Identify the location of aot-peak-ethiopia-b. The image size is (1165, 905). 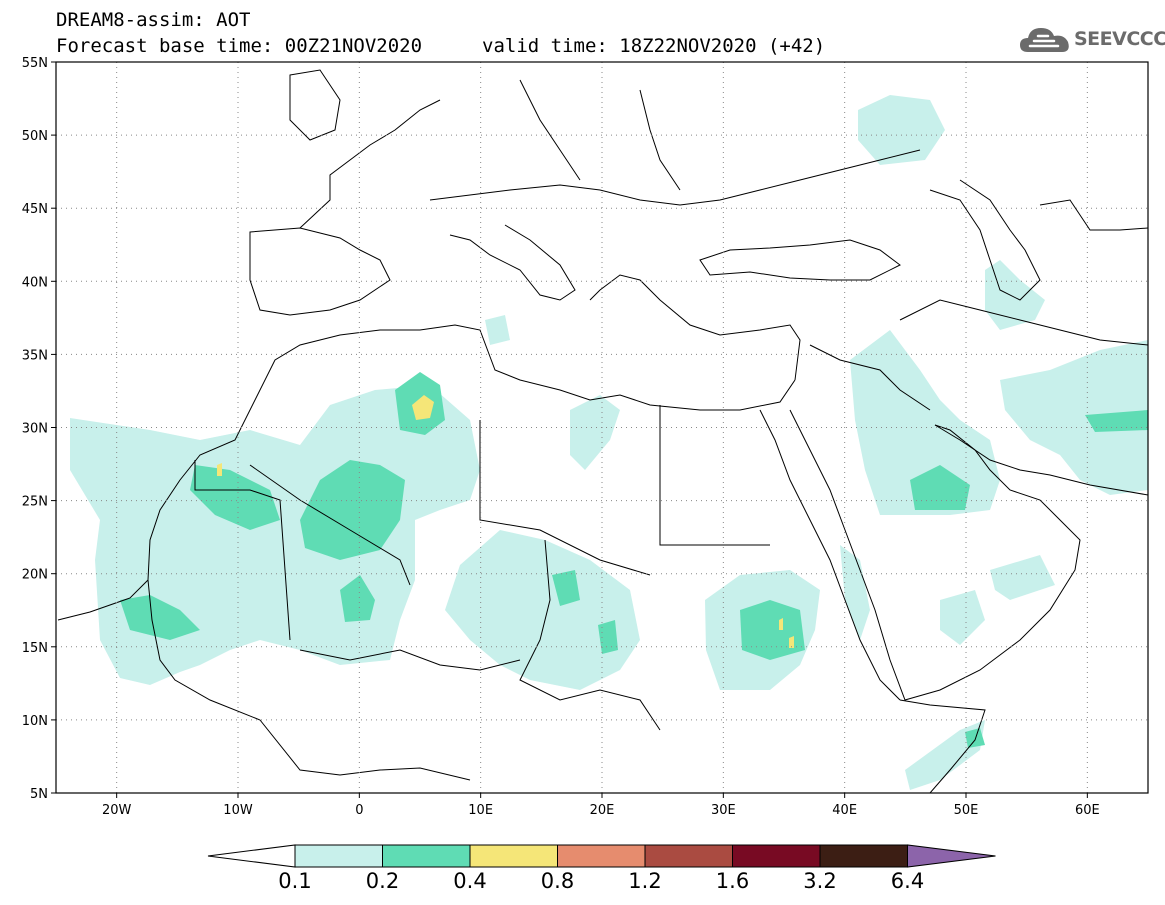
(791, 642).